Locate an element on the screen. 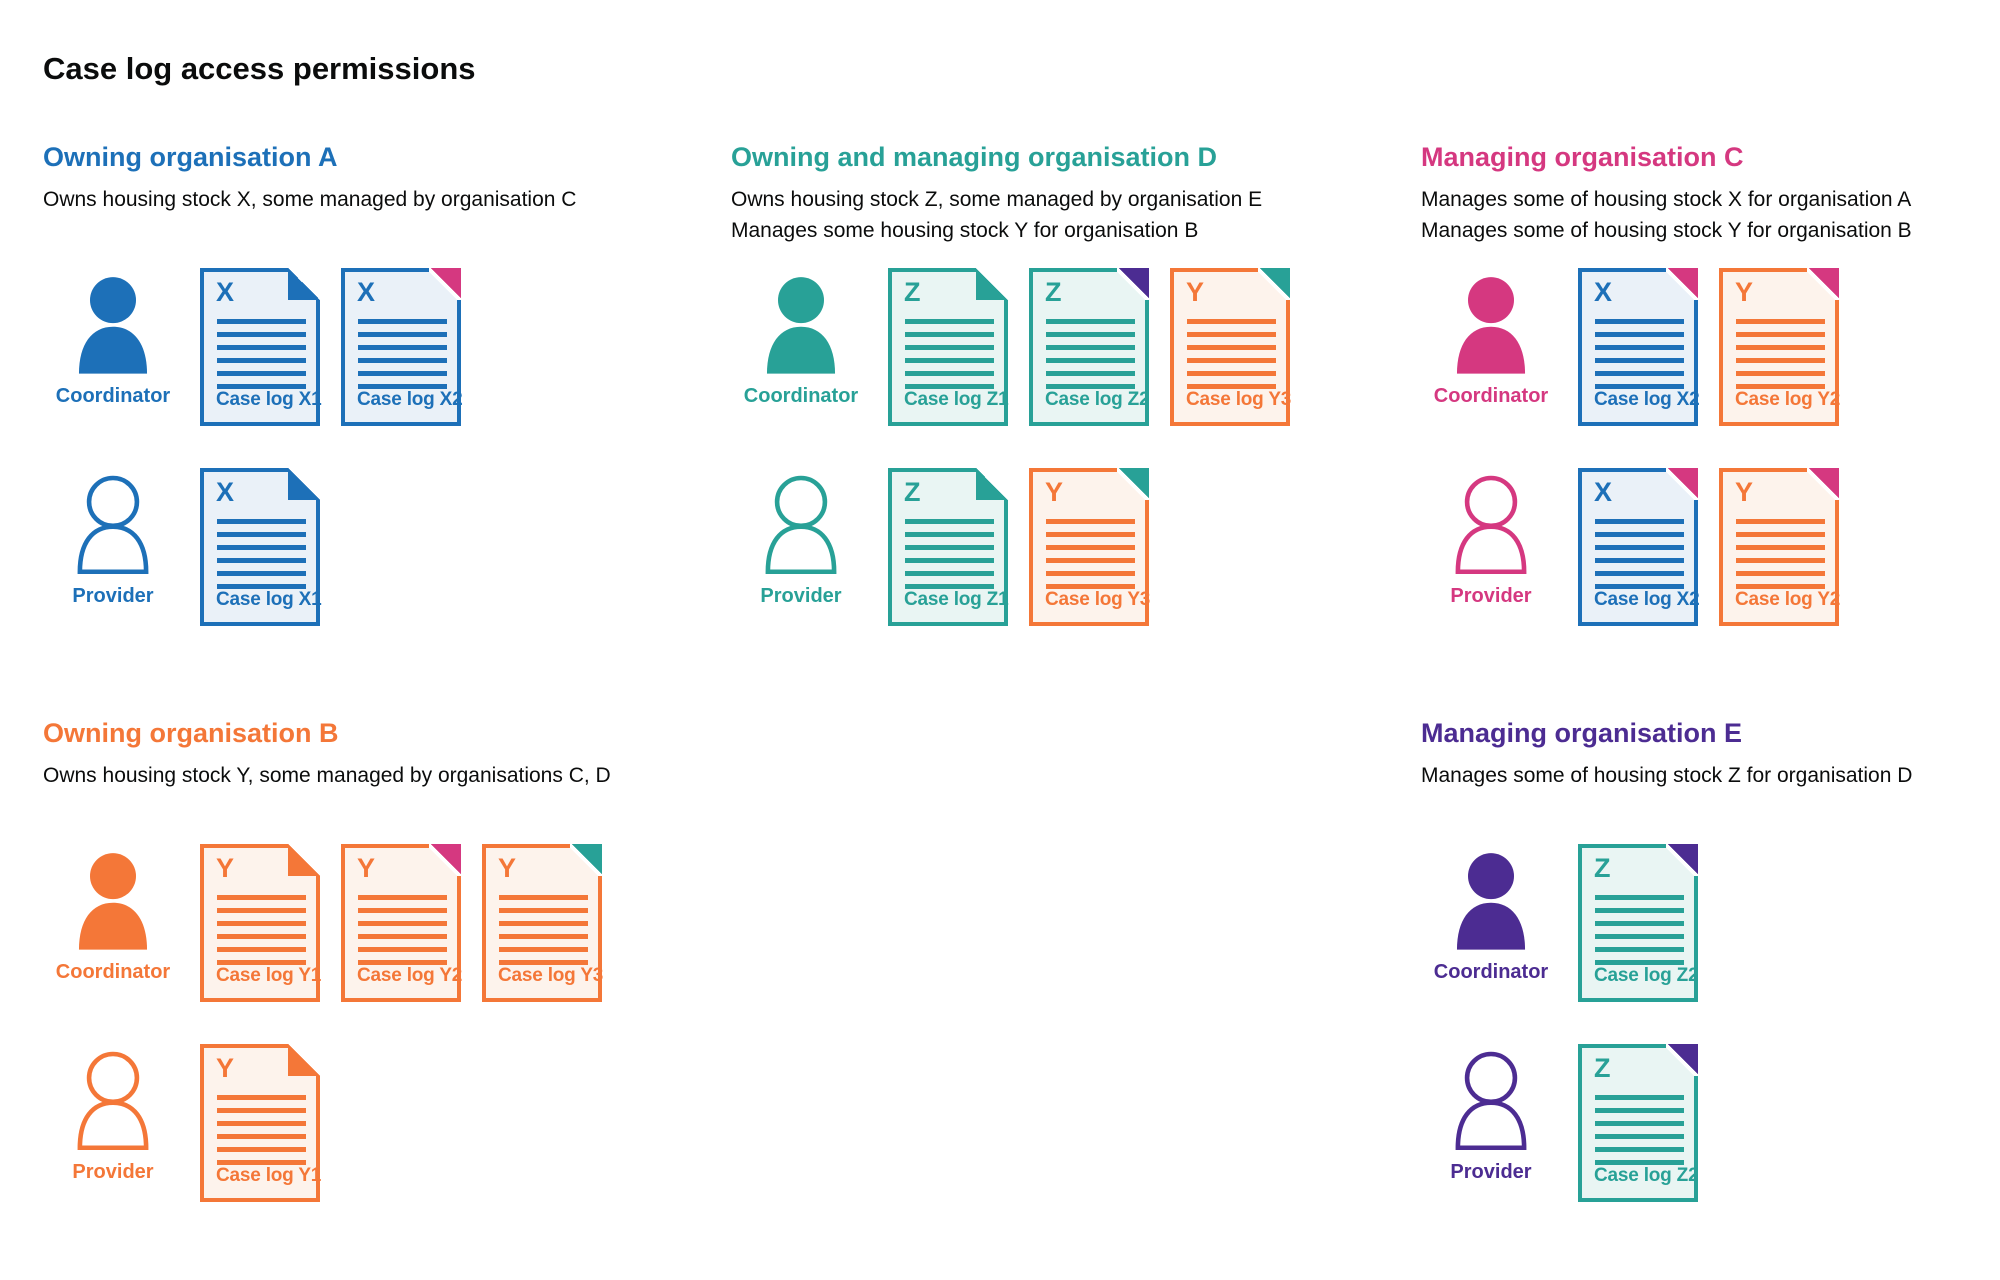 The height and width of the screenshot is (1280, 2000). case-log-doc: Y Case log Y1 is located at coordinates (261, 923).